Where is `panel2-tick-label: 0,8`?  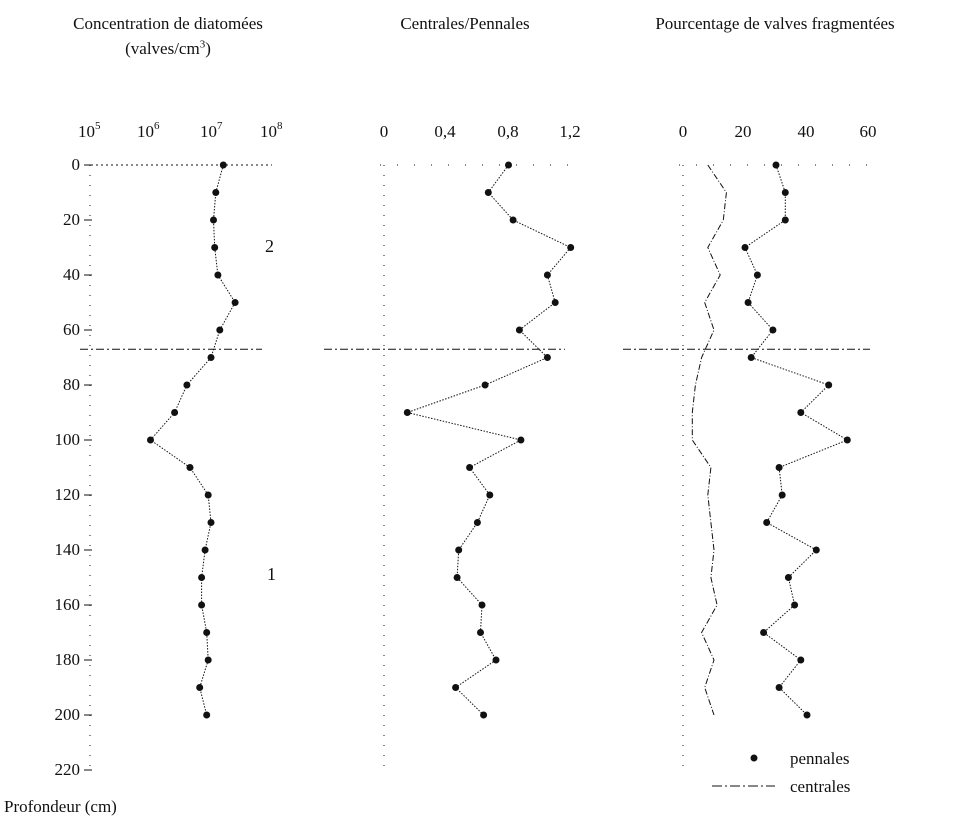
panel2-tick-label: 0,8 is located at coordinates (507, 131).